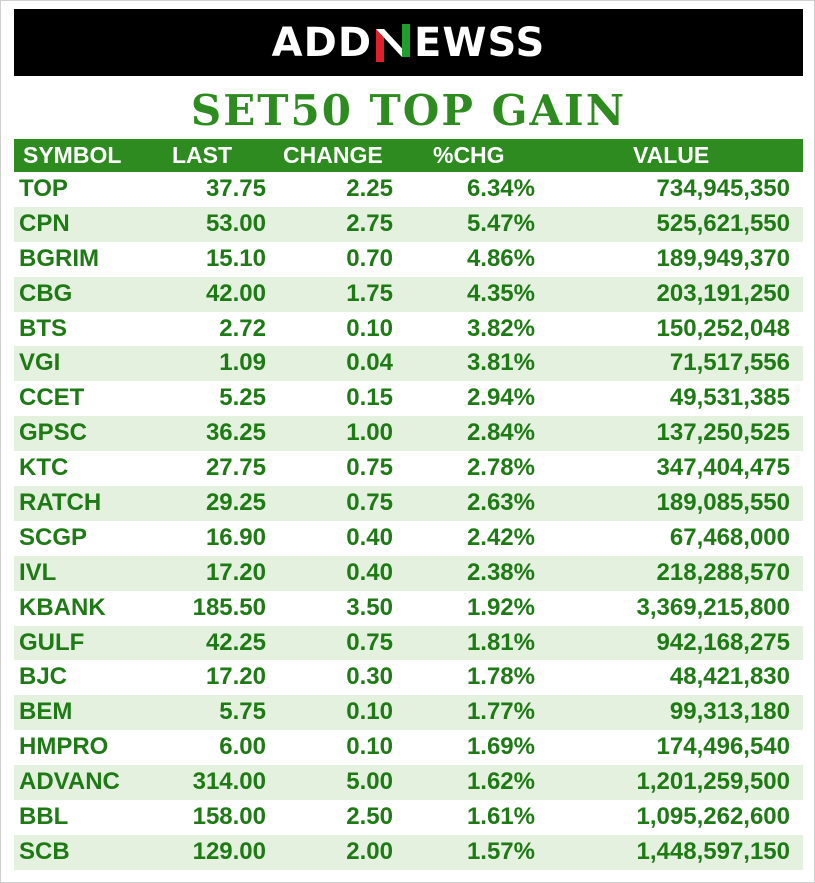 Image resolution: width=815 pixels, height=883 pixels. Describe the element at coordinates (408, 573) in the screenshot. I see `table-row: IVL 17.20 0.40 2.38% 218,288,570` at that location.